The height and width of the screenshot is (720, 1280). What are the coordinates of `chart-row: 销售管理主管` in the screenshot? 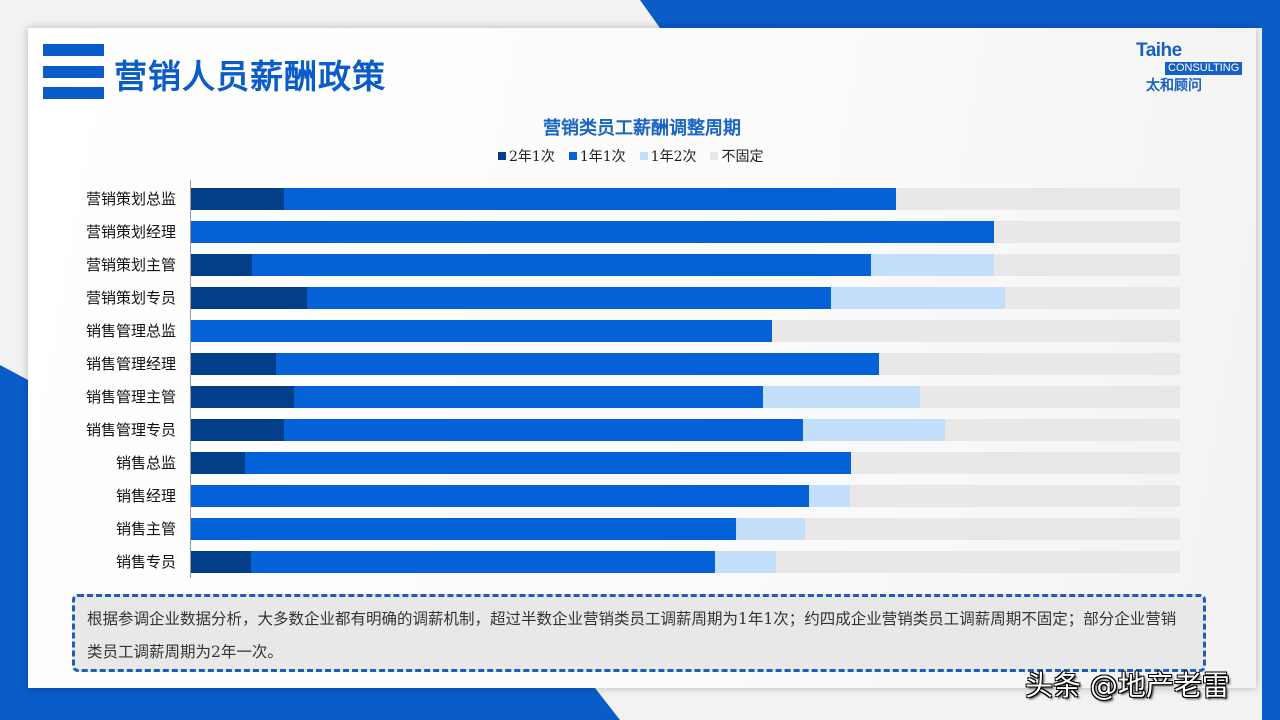 It's located at (642, 402).